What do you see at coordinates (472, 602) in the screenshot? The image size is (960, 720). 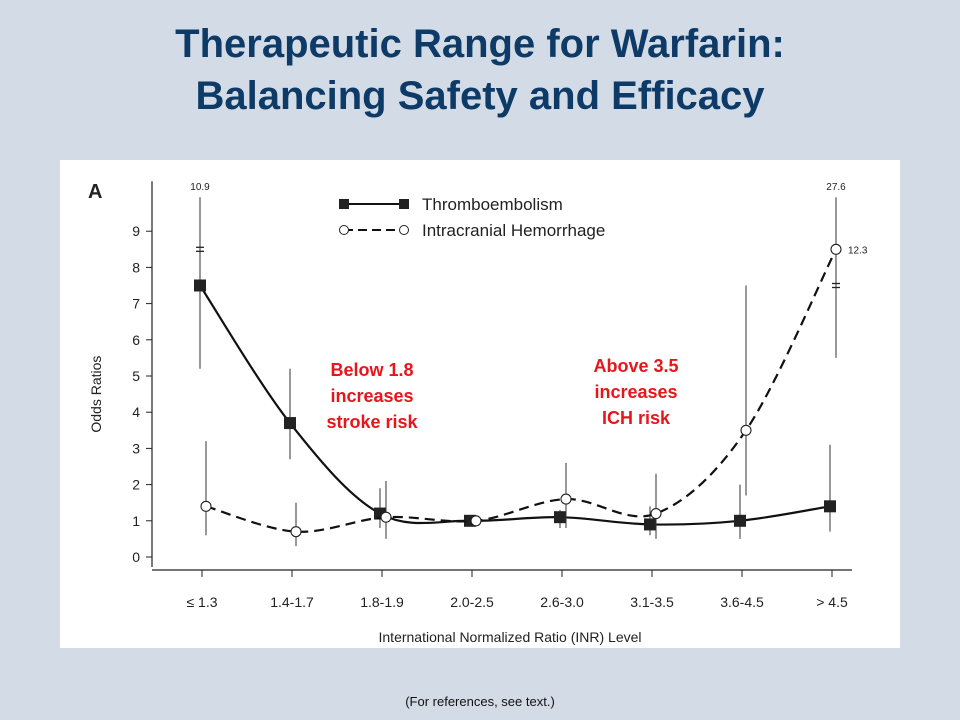 I see `x-tick-label: 2.0-2.5` at bounding box center [472, 602].